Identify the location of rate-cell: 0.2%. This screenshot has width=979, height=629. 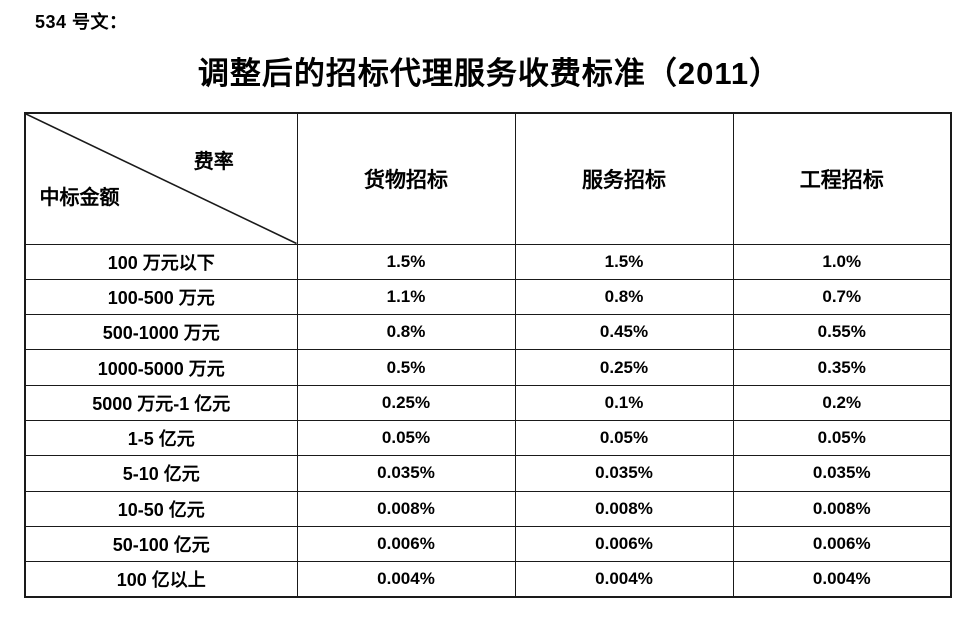
(842, 402).